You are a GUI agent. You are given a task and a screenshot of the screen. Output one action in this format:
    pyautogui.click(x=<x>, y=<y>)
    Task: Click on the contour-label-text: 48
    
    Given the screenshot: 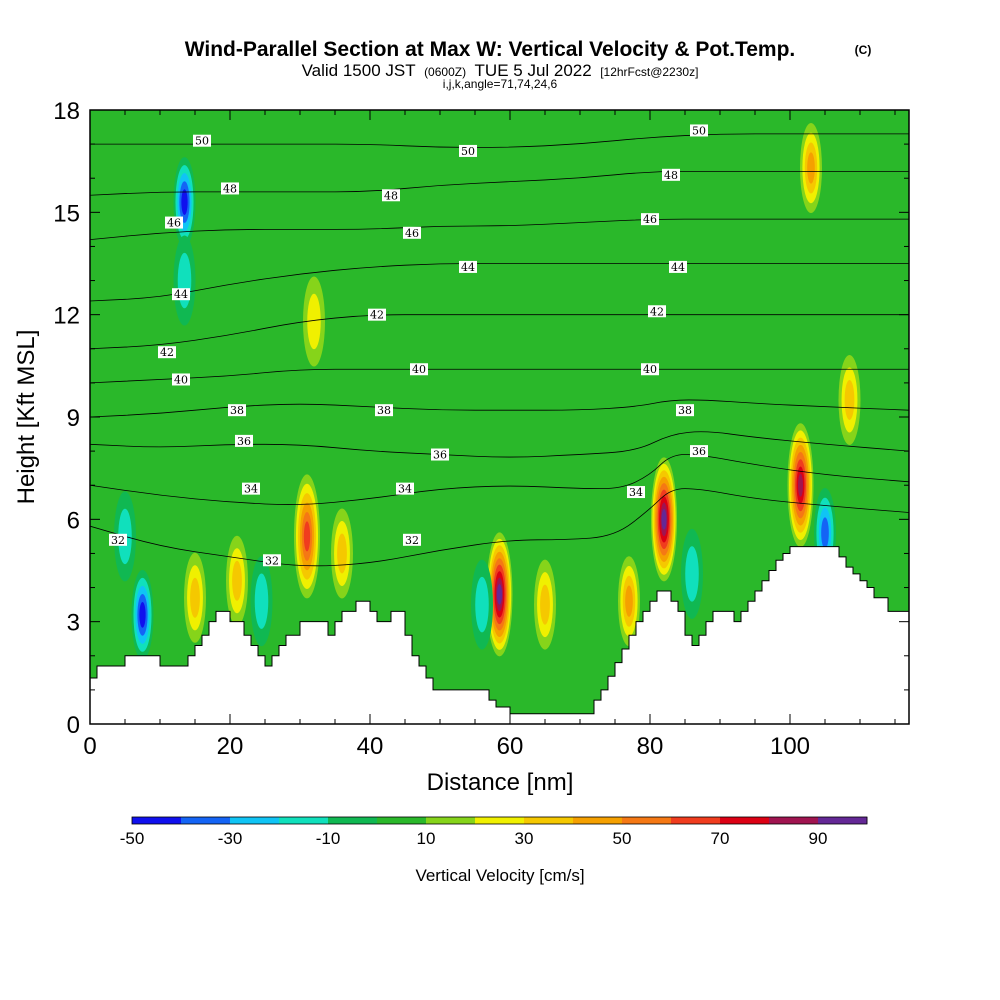 What is the action you would take?
    pyautogui.click(x=391, y=195)
    